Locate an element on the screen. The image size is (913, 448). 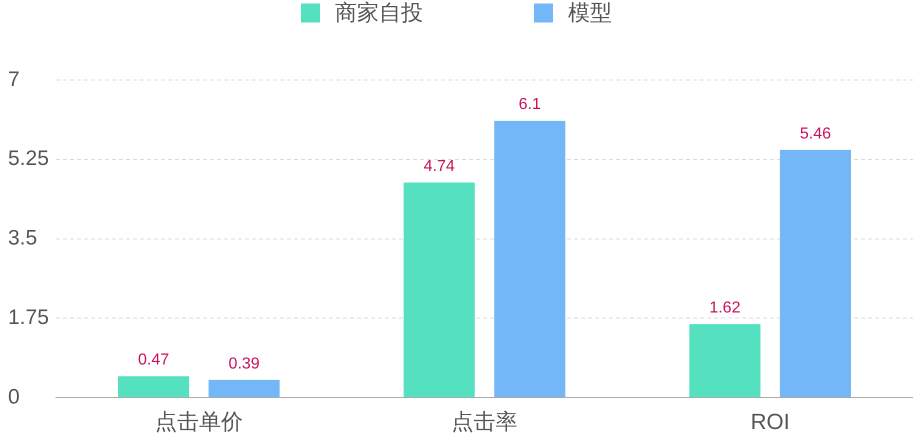
x-tick-label: 点击率 is located at coordinates (485, 421).